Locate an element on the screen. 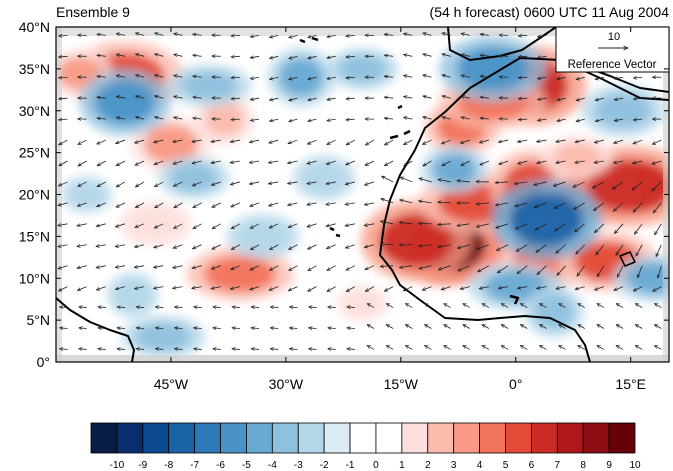 The width and height of the screenshot is (673, 471). colorbar-label: 5 is located at coordinates (506, 465).